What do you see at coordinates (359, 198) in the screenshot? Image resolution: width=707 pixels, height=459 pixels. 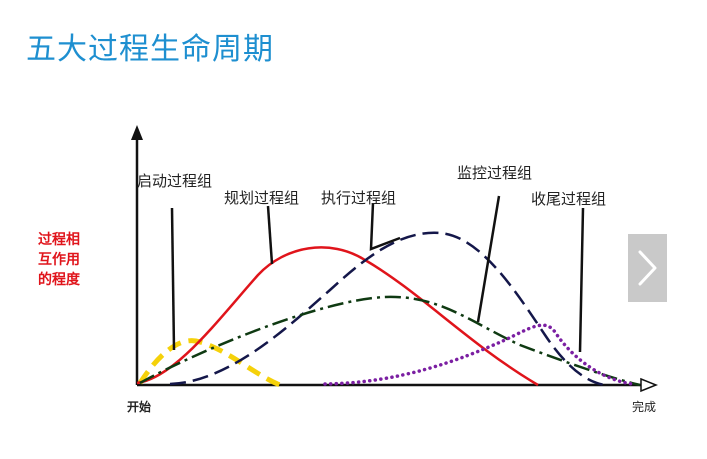 I see `label-executing: 执行过程组` at bounding box center [359, 198].